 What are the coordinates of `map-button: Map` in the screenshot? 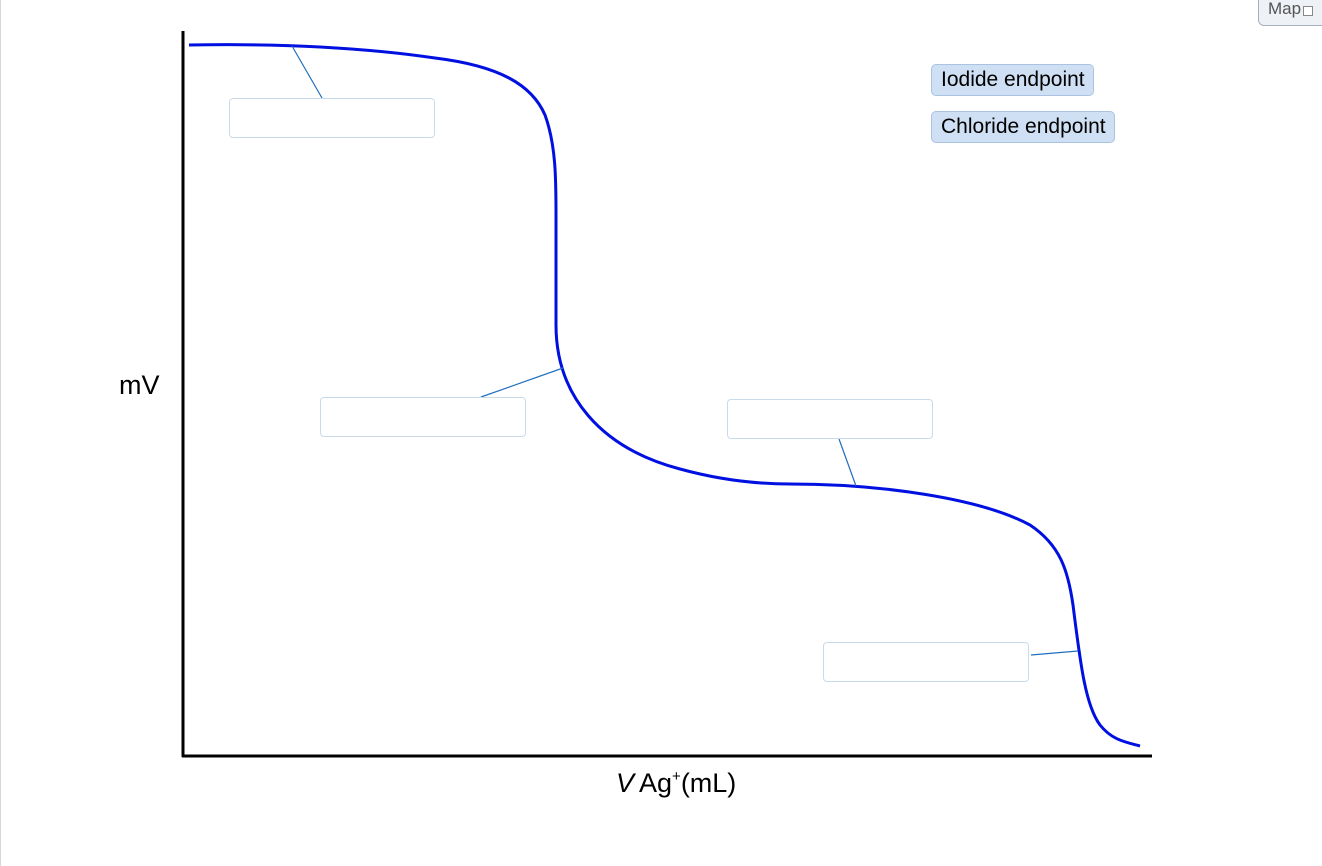 It's located at (1290, 13).